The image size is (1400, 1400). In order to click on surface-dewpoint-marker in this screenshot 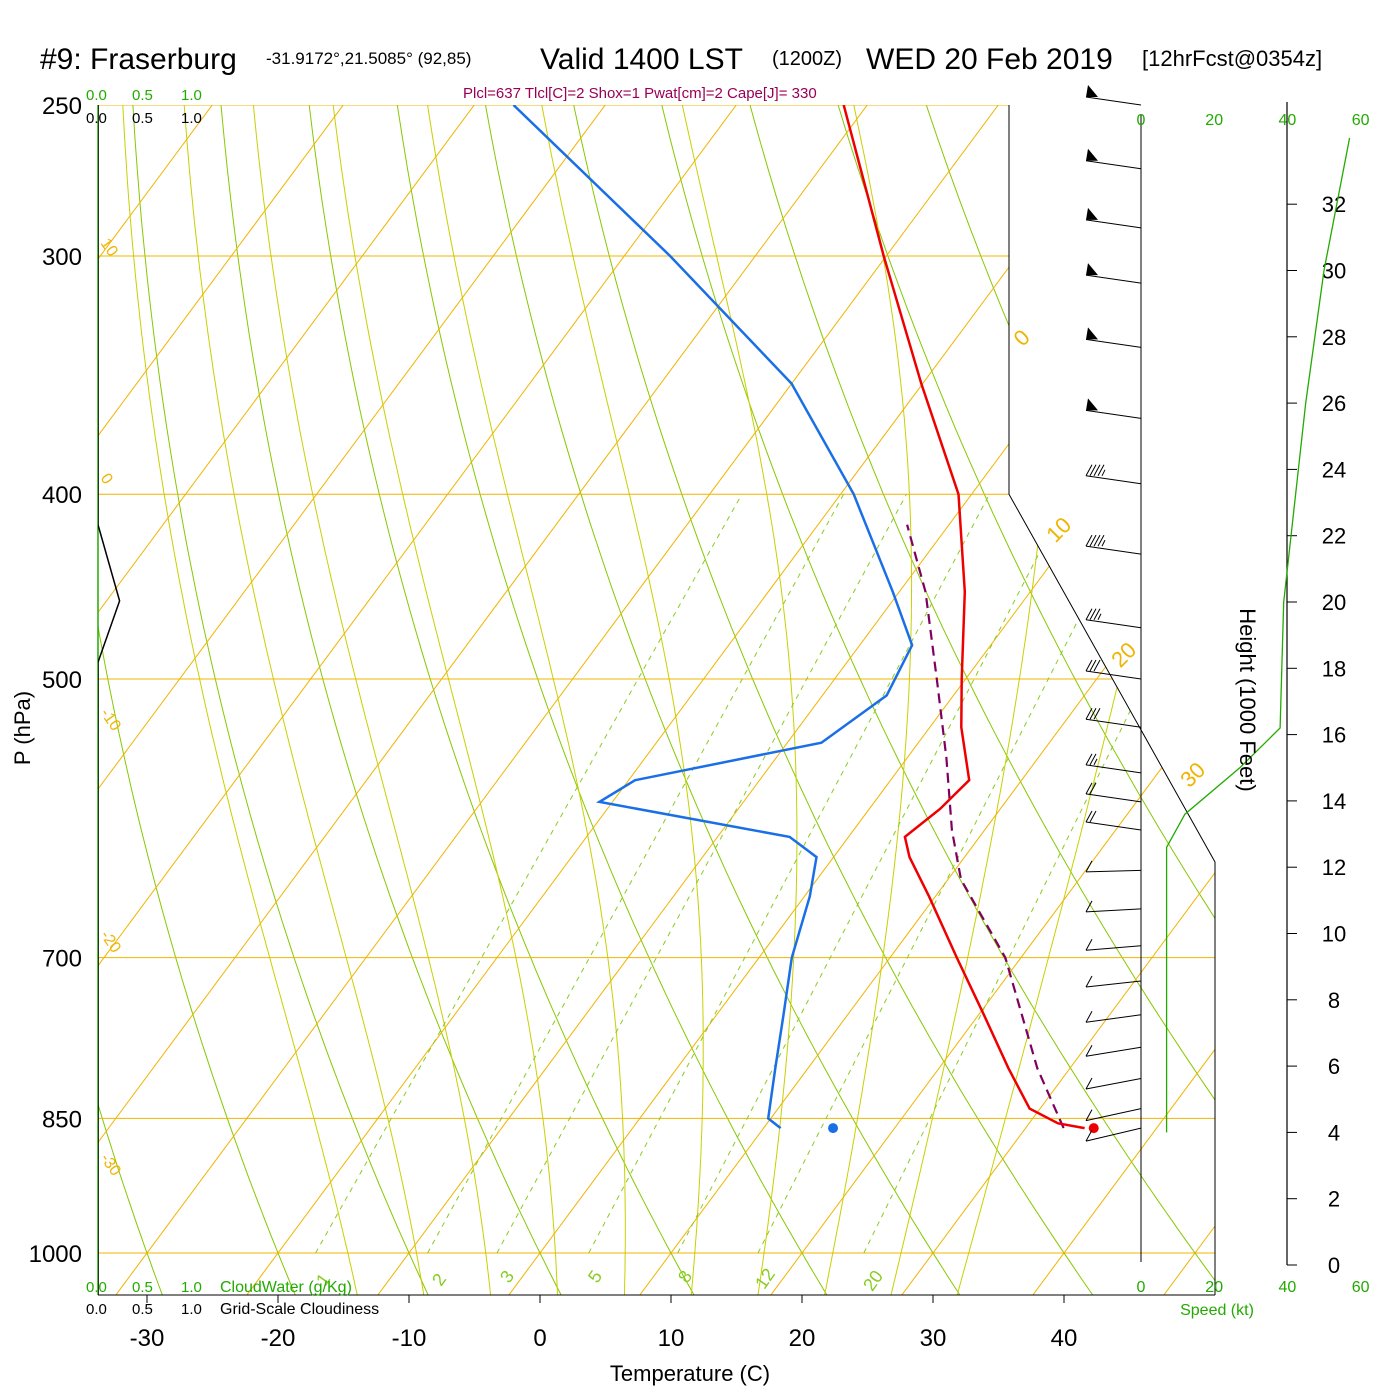, I will do `click(833, 1128)`.